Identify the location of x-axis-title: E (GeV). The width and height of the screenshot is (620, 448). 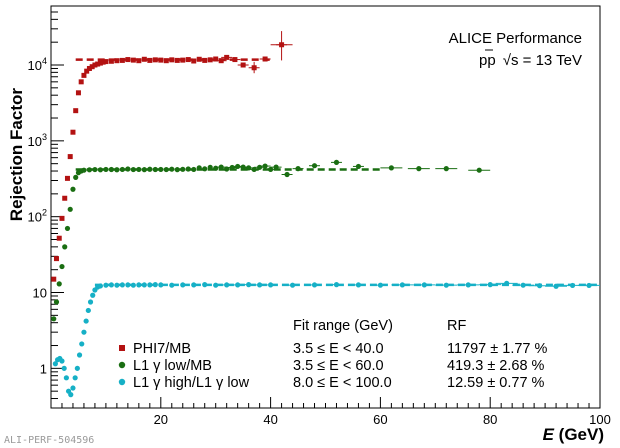
(573, 434).